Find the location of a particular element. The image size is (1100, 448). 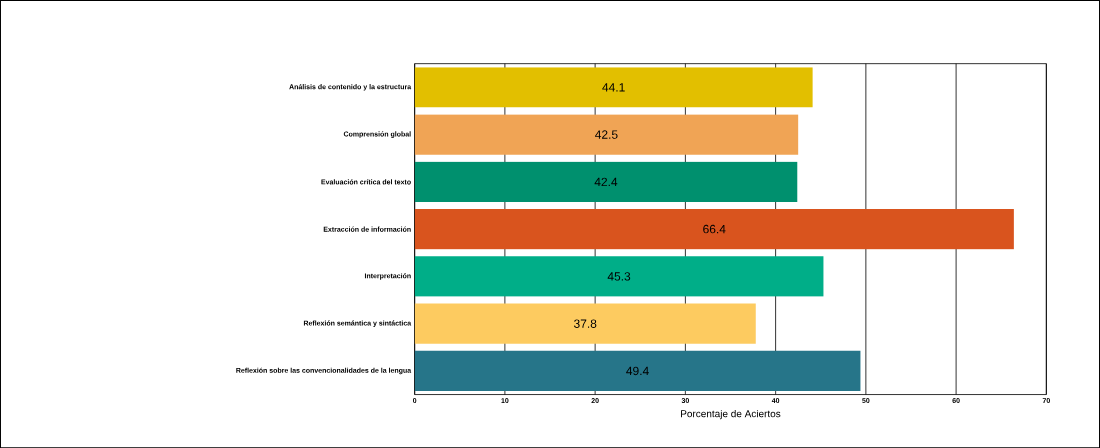

data-label: 37.8 is located at coordinates (585, 323).